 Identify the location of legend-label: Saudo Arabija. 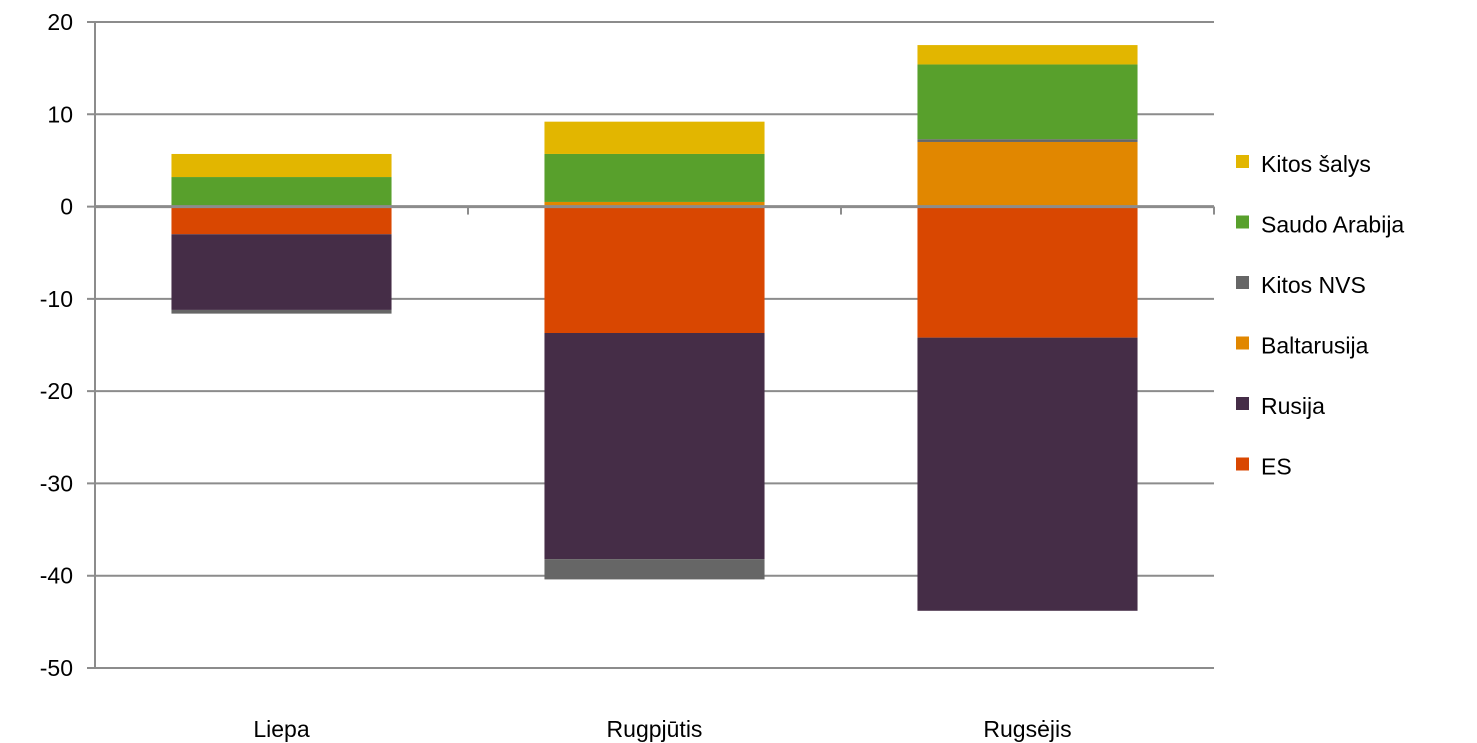
(1332, 225).